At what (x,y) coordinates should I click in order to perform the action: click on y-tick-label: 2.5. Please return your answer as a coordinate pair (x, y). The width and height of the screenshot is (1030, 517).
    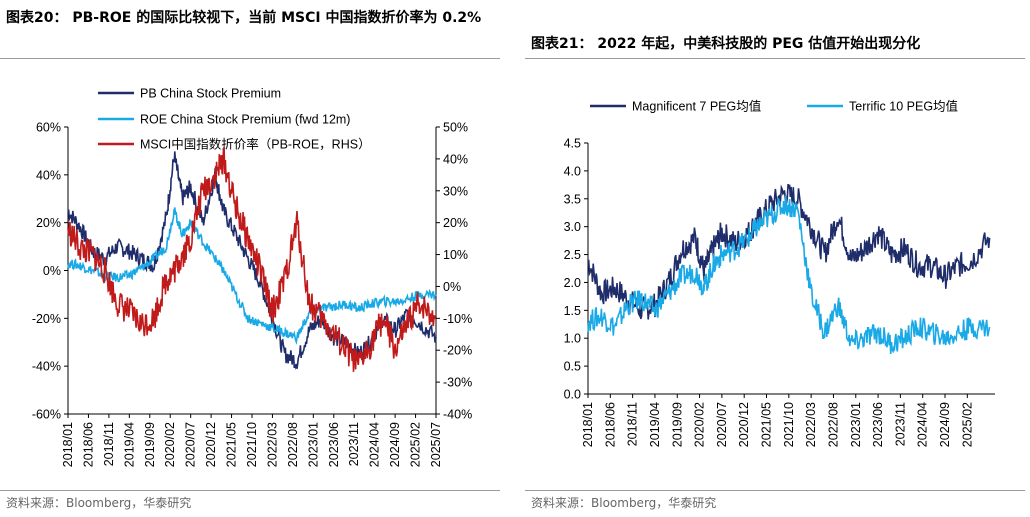
    Looking at the image, I should click on (572, 255).